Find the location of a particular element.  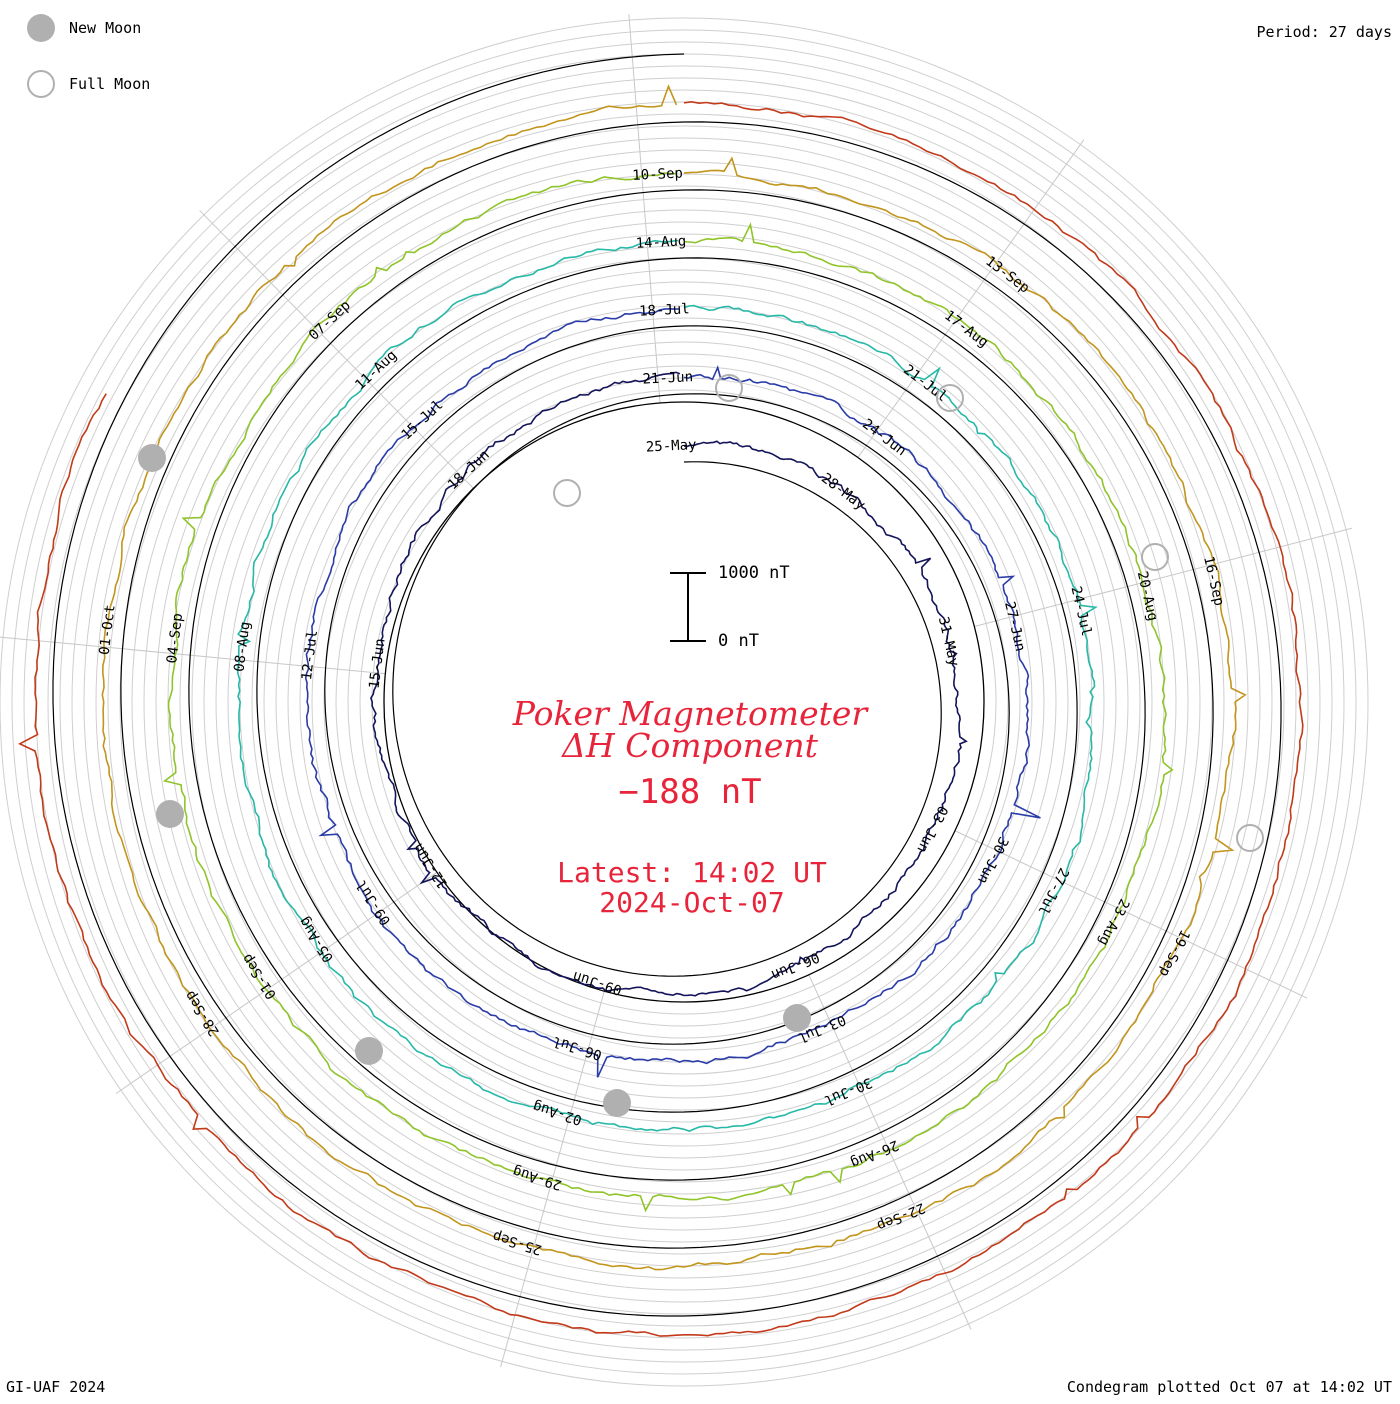

date-label: 20-Aug is located at coordinates (1147, 596).